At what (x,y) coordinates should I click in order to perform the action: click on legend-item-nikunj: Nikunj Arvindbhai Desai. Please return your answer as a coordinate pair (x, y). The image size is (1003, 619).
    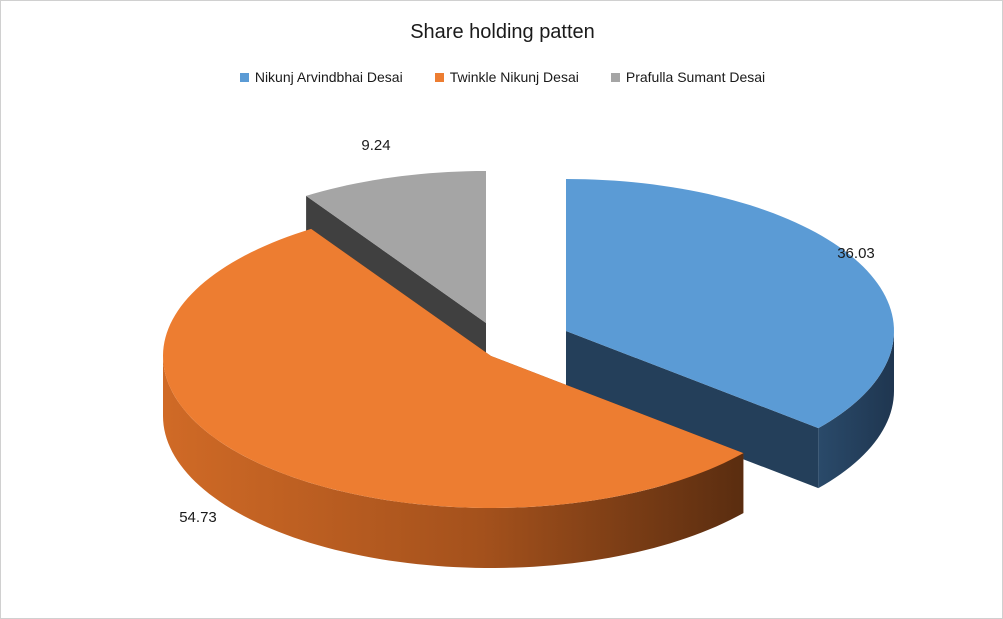
    Looking at the image, I should click on (321, 77).